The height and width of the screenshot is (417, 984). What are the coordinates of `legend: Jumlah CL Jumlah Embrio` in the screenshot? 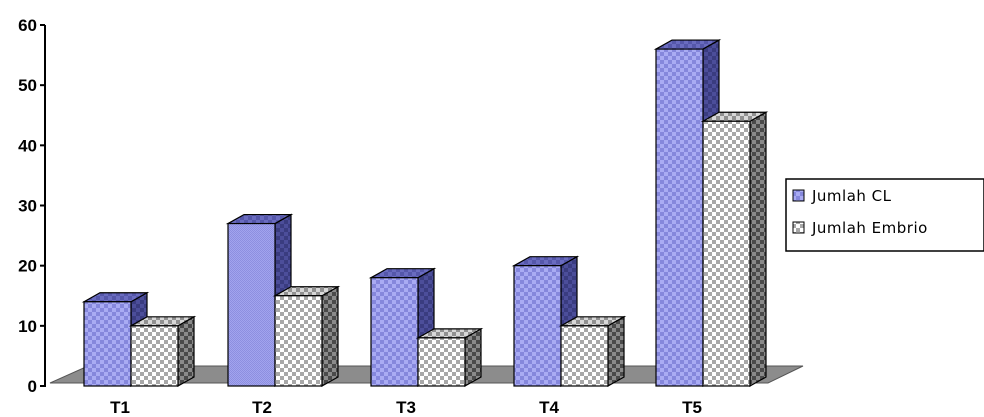 It's located at (884, 215).